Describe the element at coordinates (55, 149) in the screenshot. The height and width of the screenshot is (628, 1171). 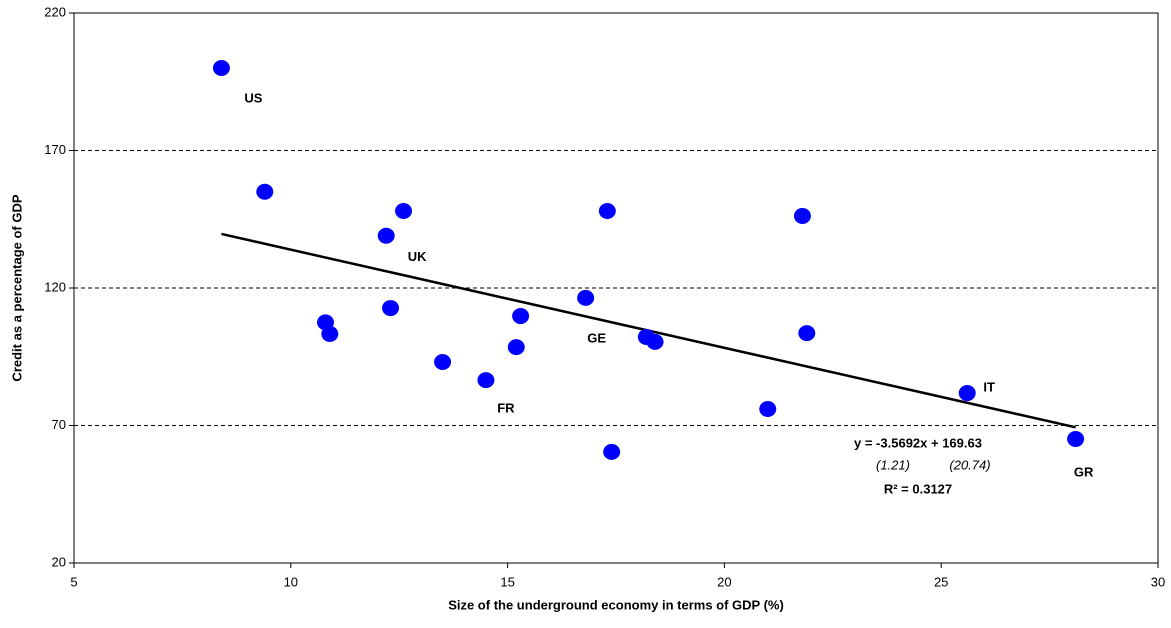
I see `y-tick-label: 170` at that location.